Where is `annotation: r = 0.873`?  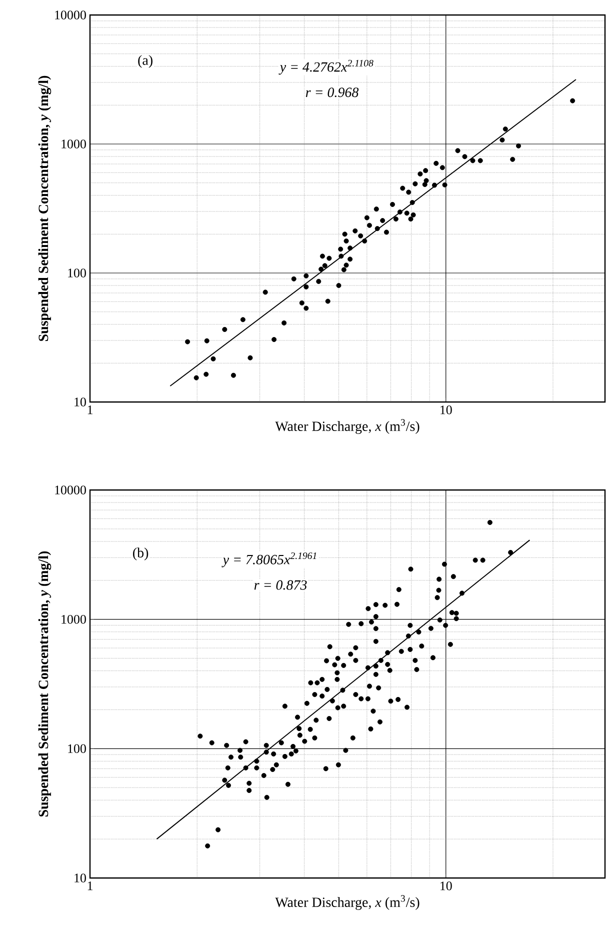 annotation: r = 0.873 is located at coordinates (280, 585).